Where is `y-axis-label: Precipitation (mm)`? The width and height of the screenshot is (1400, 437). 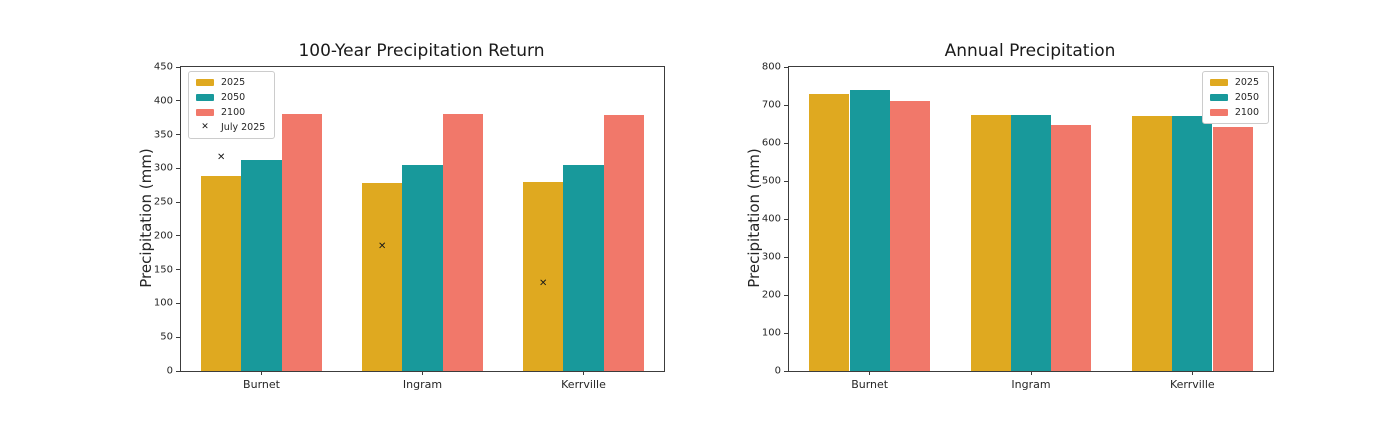
y-axis-label: Precipitation (mm) is located at coordinates (754, 218).